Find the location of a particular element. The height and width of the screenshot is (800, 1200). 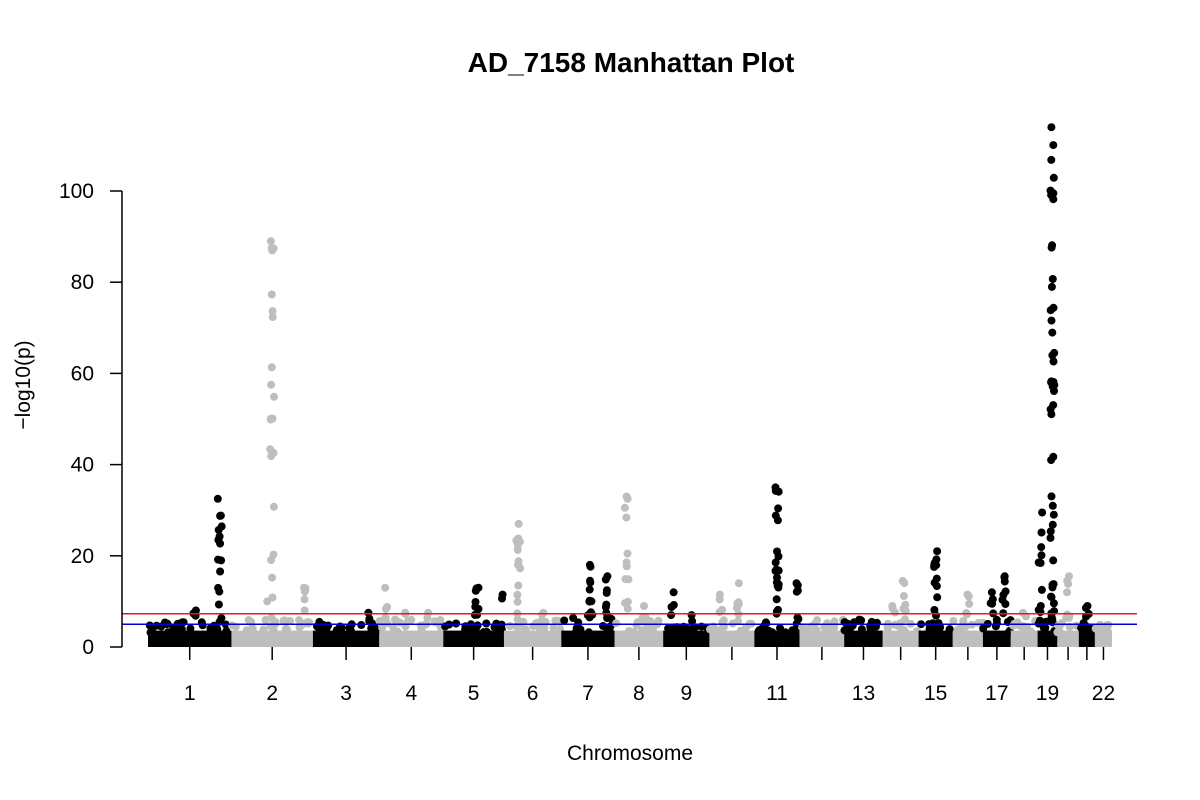

x-tick-label-chr-2: 2 is located at coordinates (272, 693).